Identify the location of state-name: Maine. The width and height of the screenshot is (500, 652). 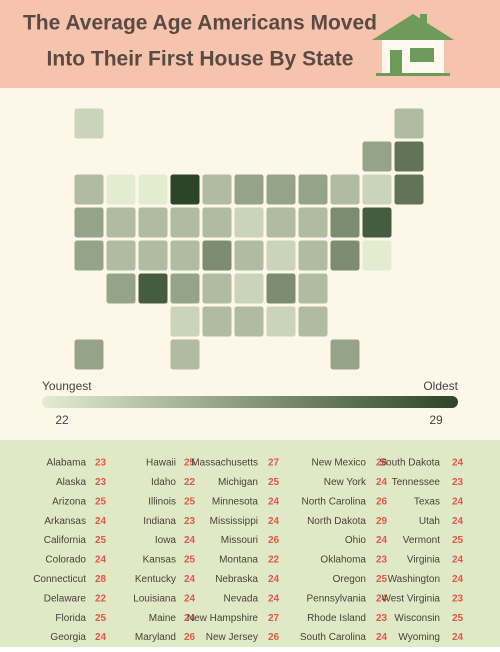
(163, 618).